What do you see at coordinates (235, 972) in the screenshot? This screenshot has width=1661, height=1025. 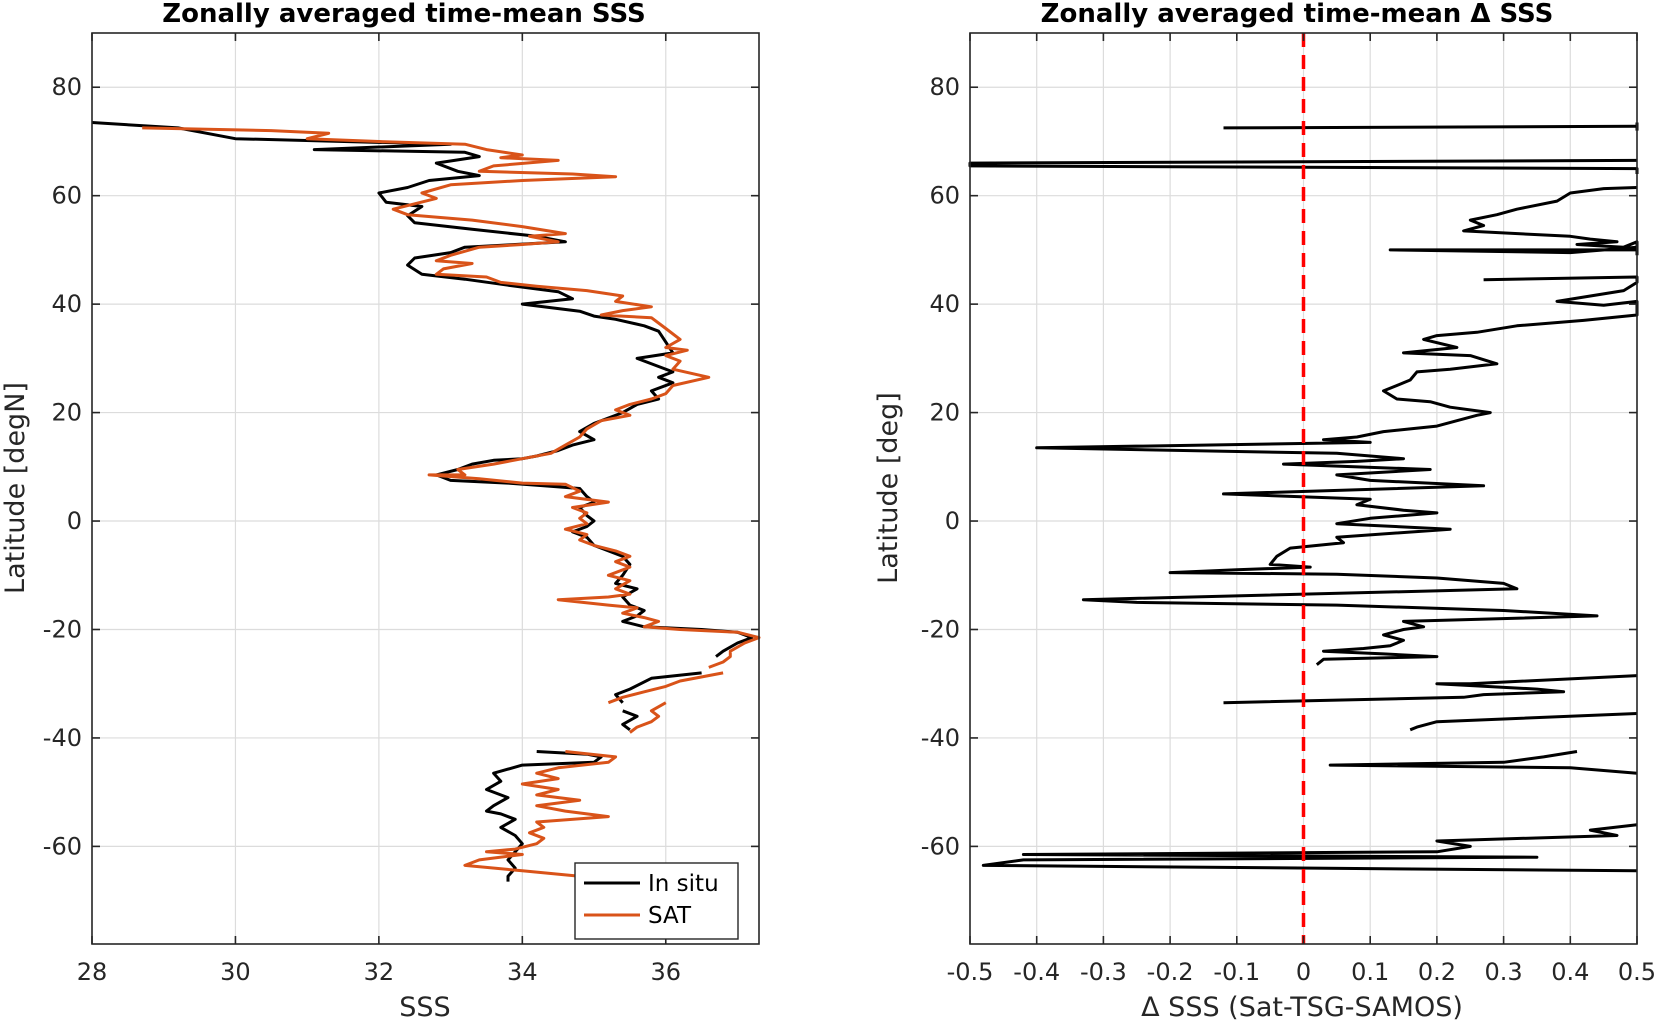 I see `x-tick-label: 30` at bounding box center [235, 972].